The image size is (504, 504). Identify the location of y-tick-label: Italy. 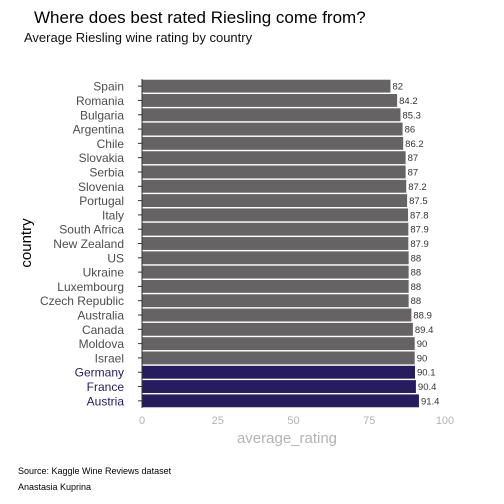
(113, 215).